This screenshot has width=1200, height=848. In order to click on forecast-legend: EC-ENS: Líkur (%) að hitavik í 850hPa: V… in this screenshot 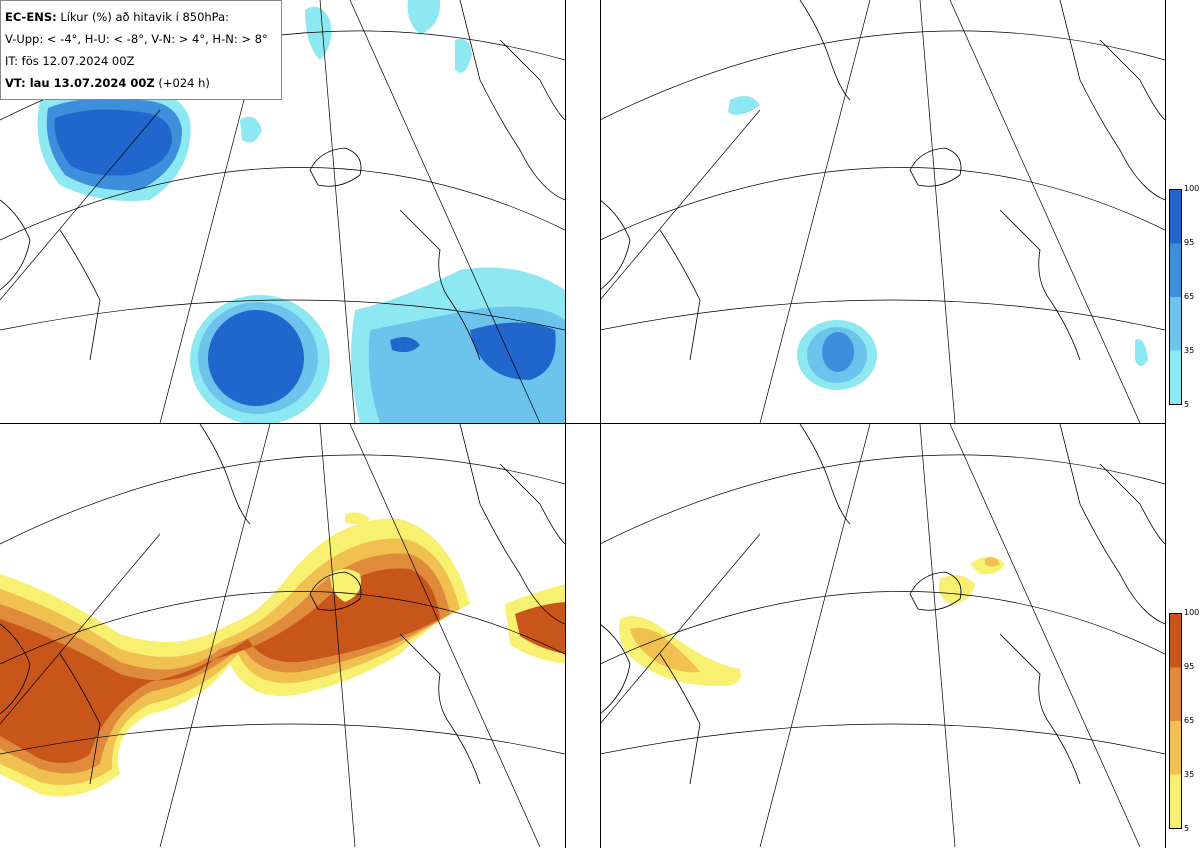, I will do `click(141, 50)`.